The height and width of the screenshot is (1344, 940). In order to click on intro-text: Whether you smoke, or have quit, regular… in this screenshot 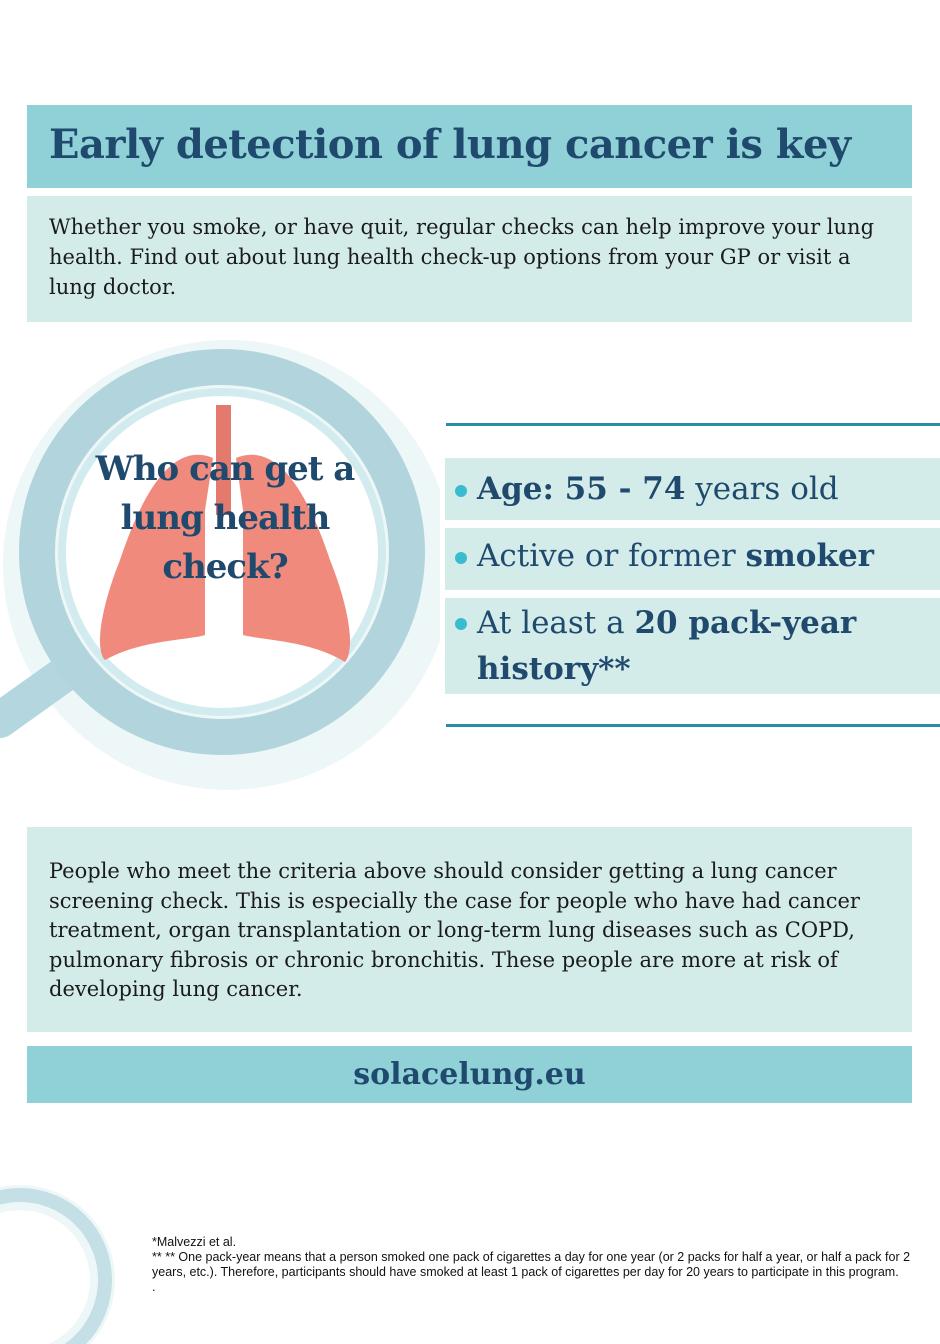, I will do `click(462, 257)`.